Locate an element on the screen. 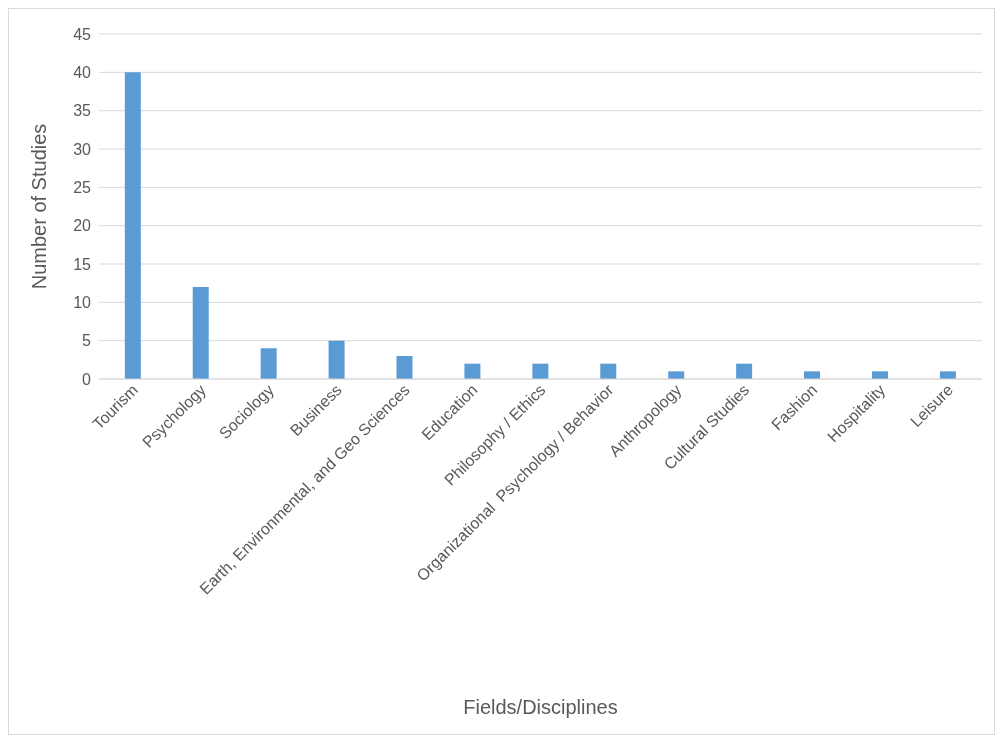  y-tick-label: 20 is located at coordinates (82, 226).